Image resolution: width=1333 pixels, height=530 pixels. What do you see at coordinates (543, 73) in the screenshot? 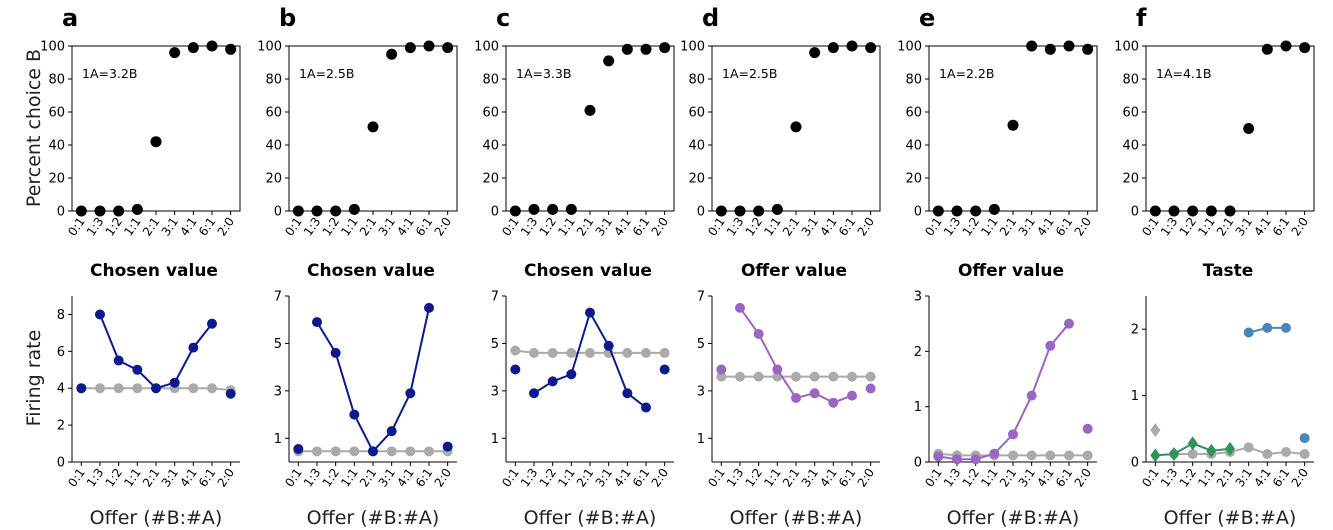
I see `exchange-rate-label: 1A=3.3B` at bounding box center [543, 73].